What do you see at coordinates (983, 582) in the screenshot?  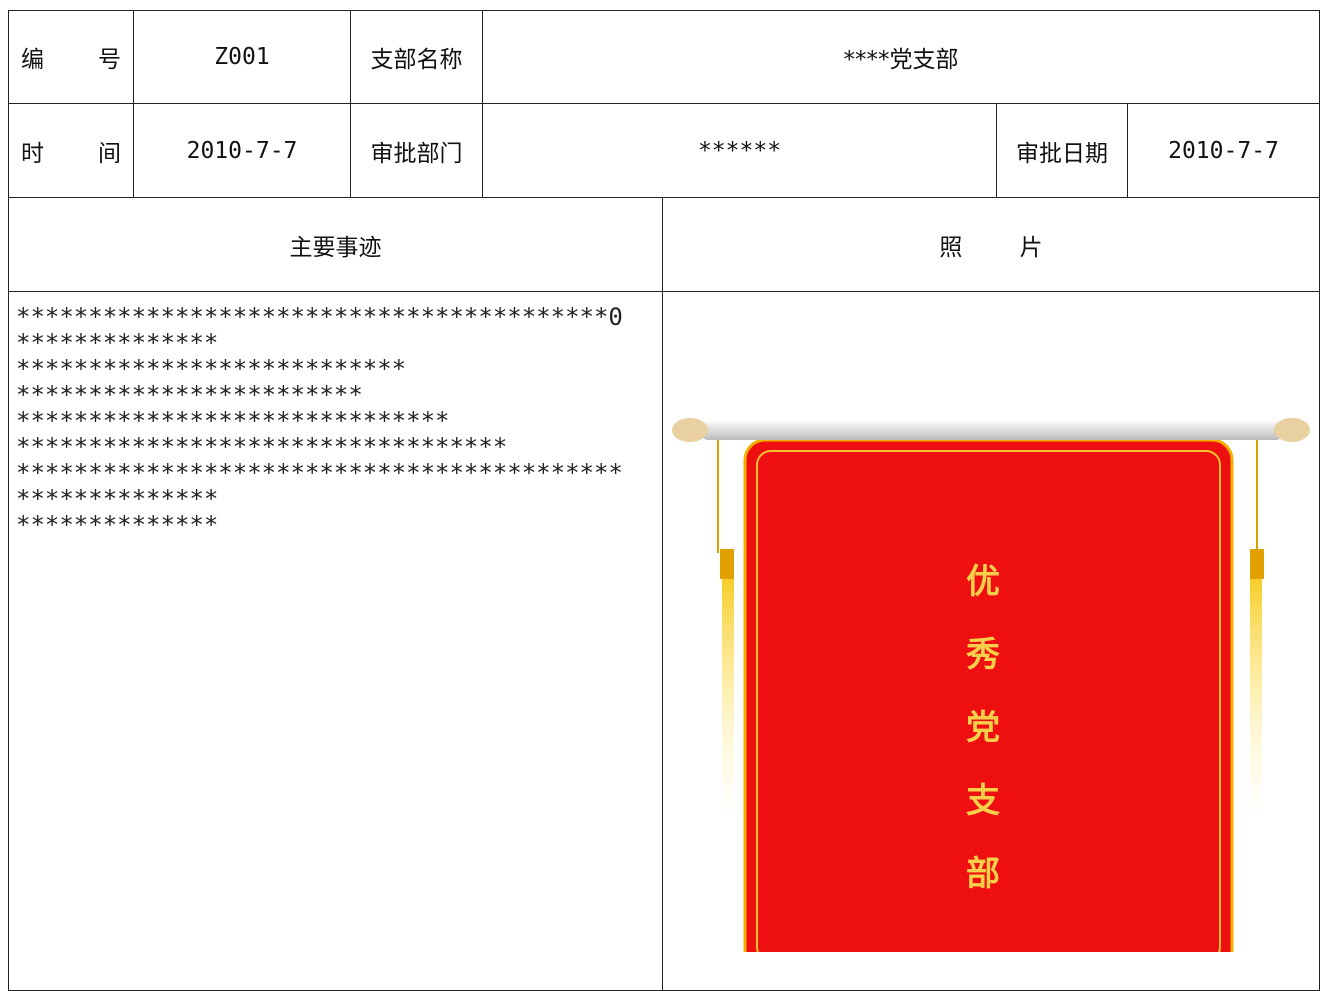 I see `banner-char: 优` at bounding box center [983, 582].